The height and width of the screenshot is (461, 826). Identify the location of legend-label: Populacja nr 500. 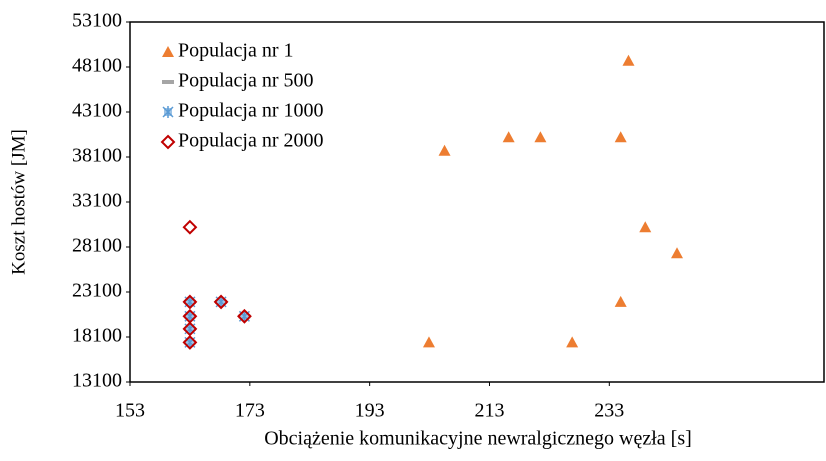
(246, 81).